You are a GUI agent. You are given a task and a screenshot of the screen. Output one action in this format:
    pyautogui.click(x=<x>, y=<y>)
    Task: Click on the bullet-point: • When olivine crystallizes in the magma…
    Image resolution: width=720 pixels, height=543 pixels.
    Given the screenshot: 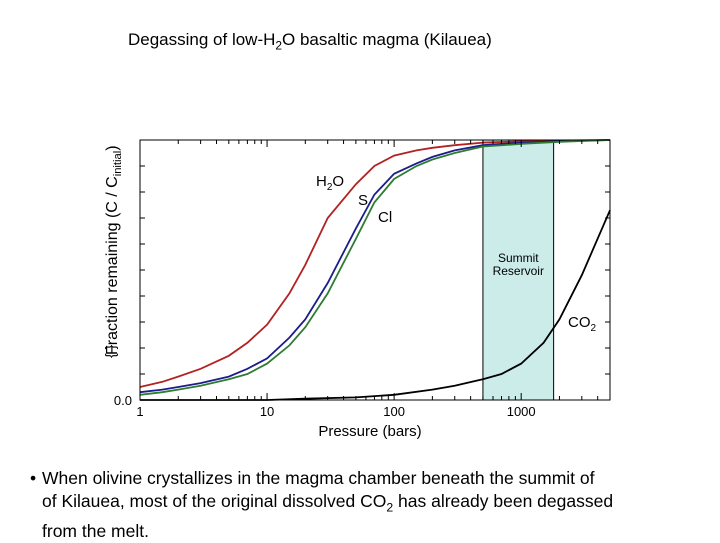 What is the action you would take?
    pyautogui.click(x=370, y=505)
    